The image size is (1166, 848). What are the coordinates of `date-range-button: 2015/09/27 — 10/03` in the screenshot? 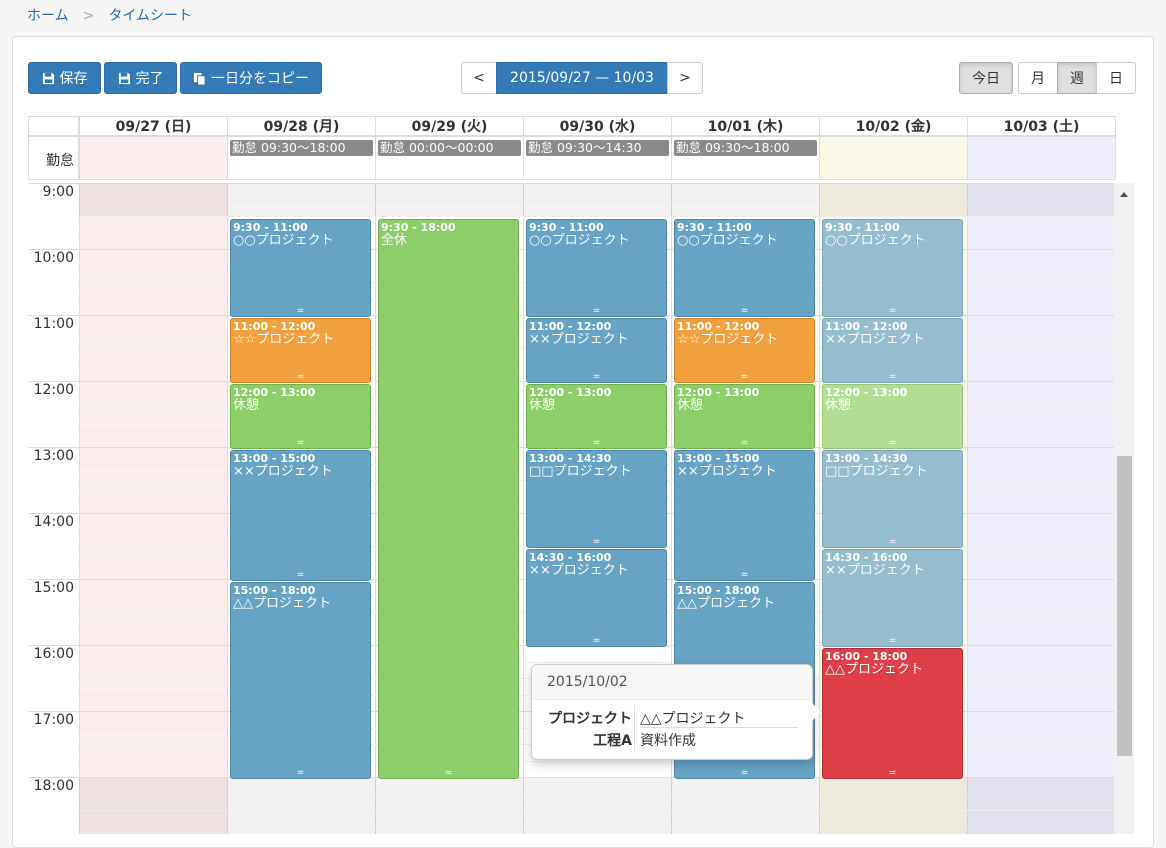 It's located at (582, 78).